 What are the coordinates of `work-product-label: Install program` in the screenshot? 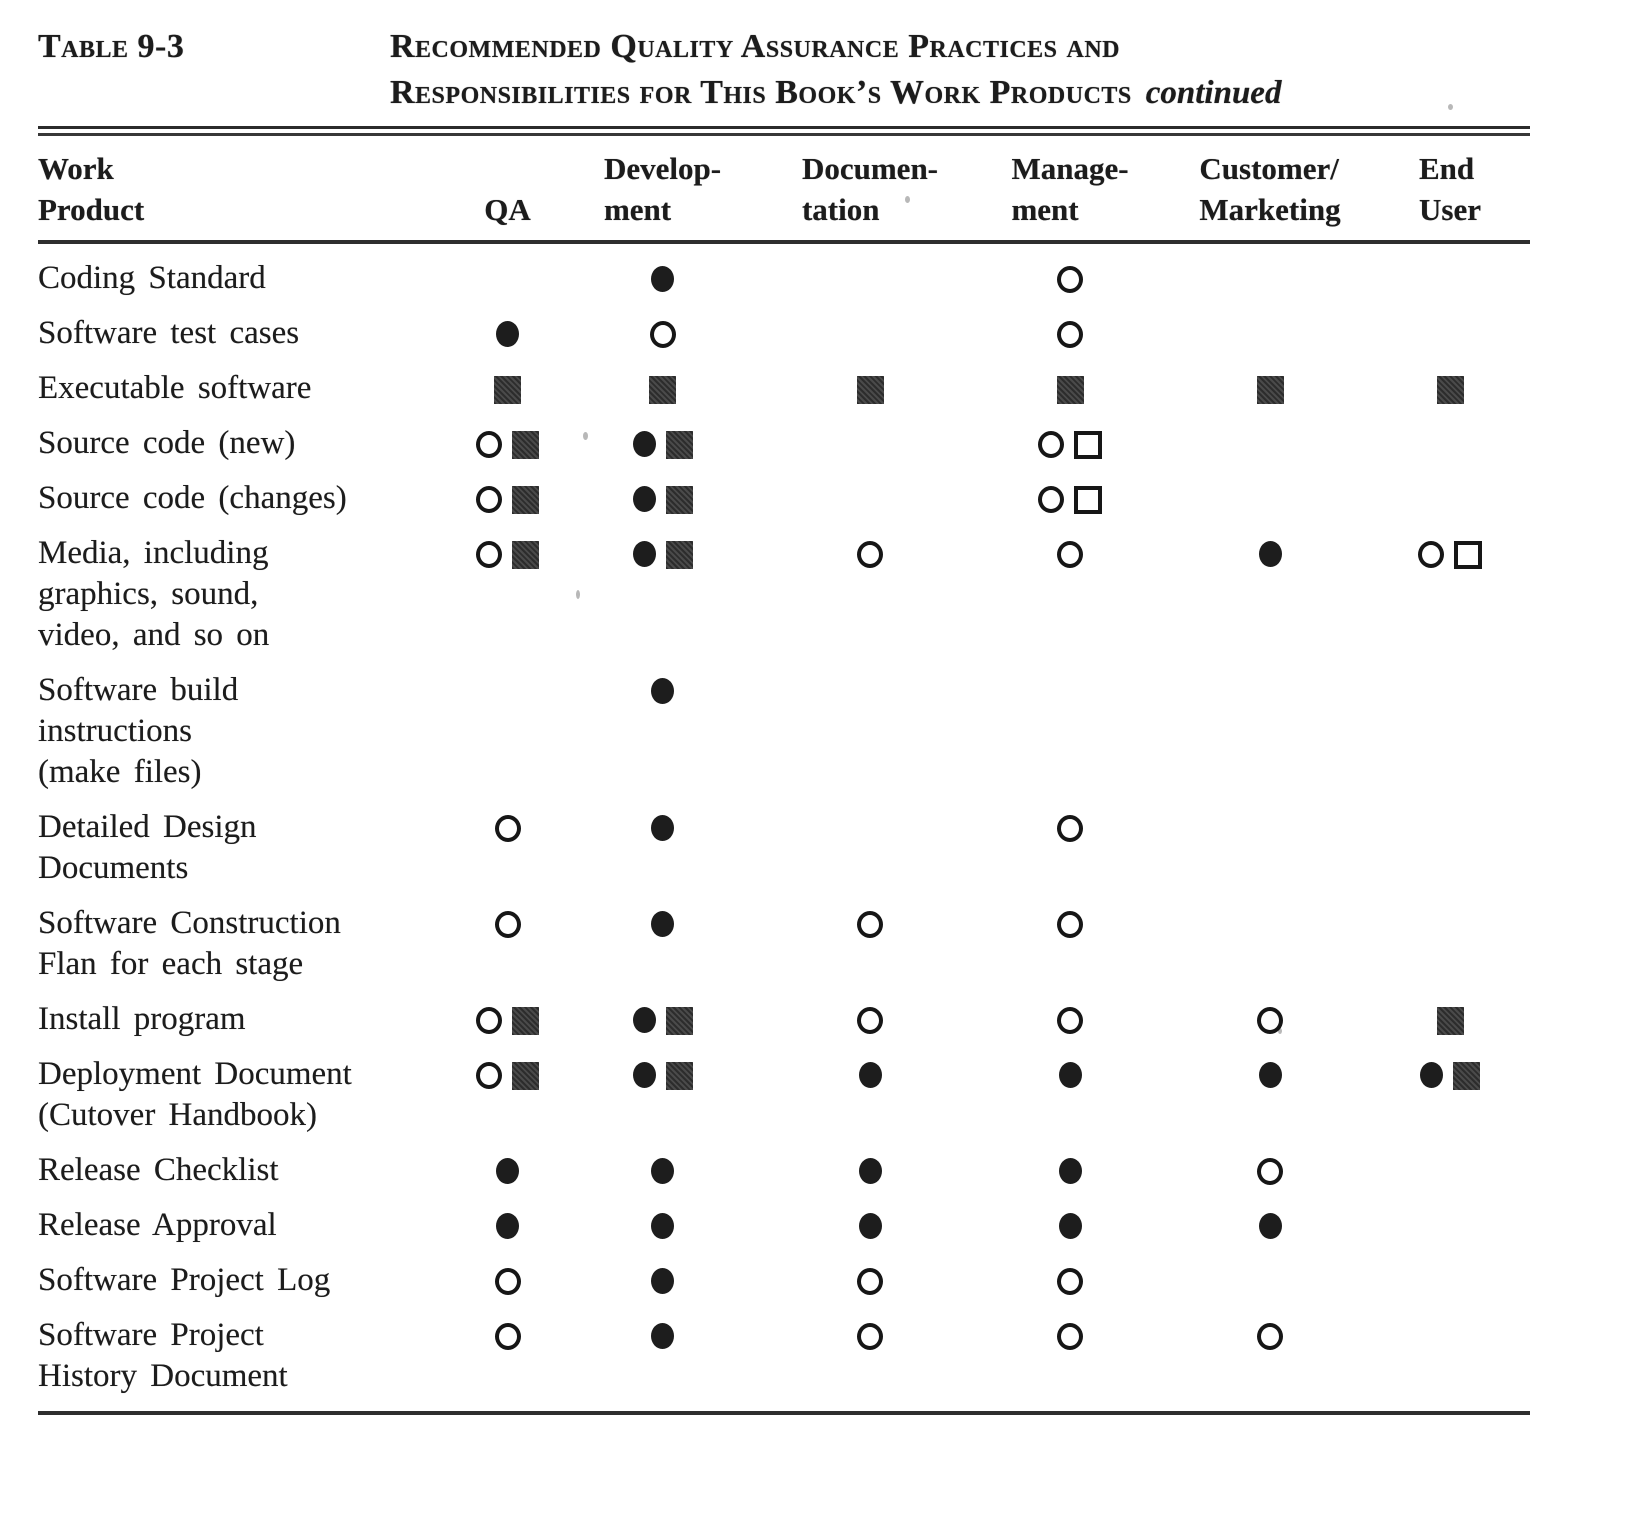 It's located at (249, 1019).